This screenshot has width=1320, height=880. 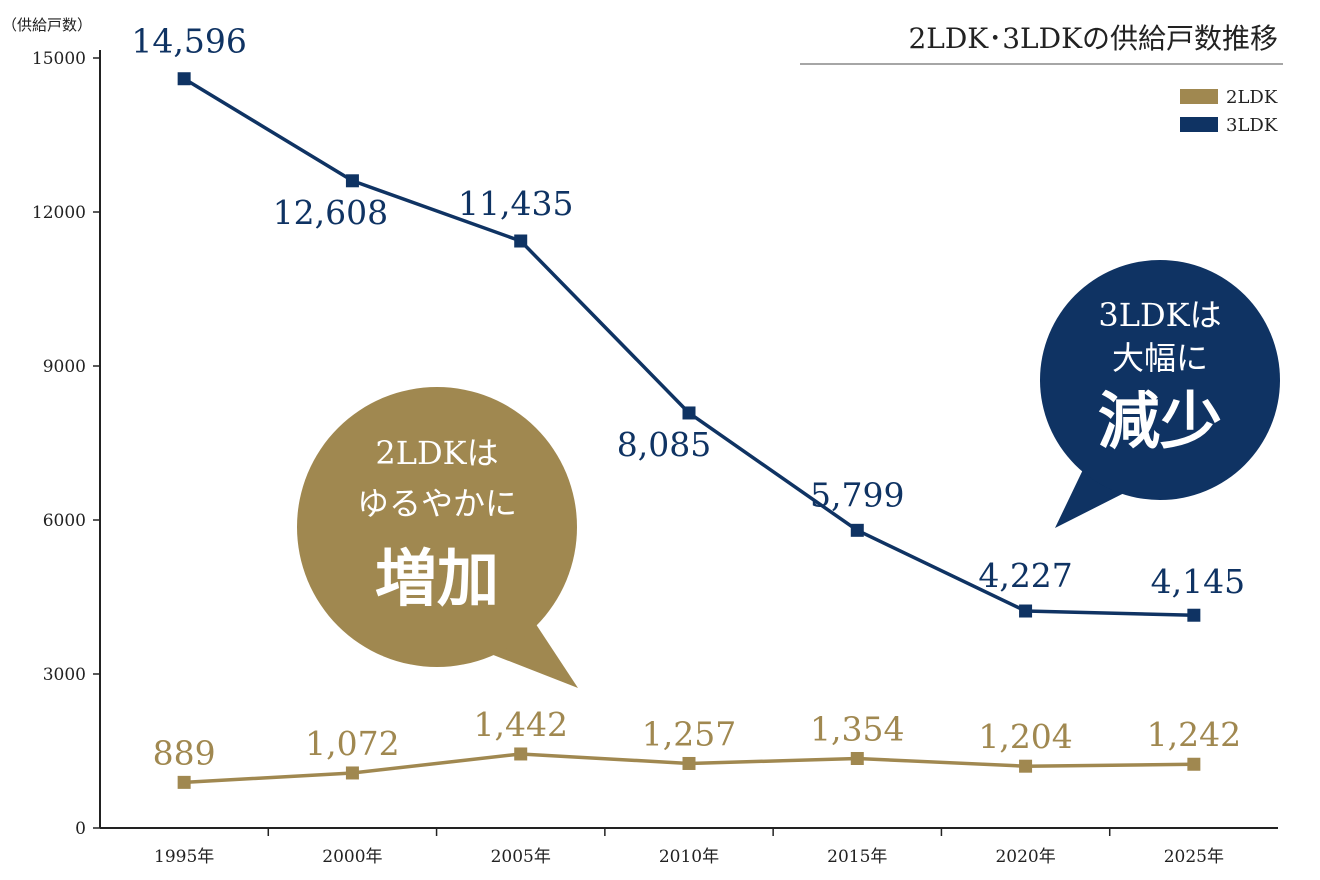 What do you see at coordinates (1160, 420) in the screenshot?
I see `callout-emphasis: 減少` at bounding box center [1160, 420].